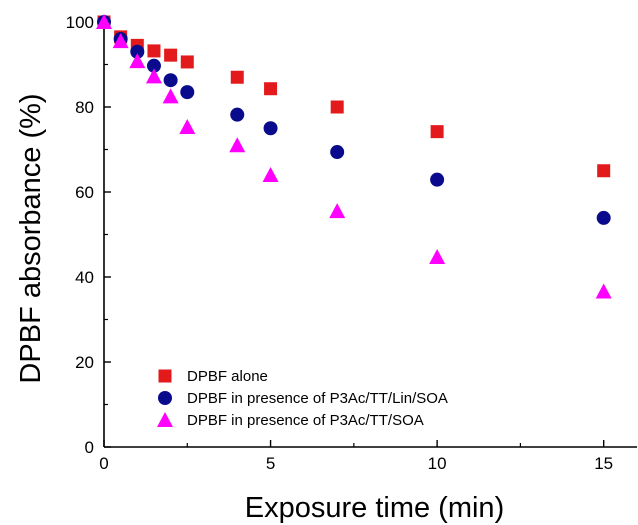 This screenshot has height=525, width=638. Describe the element at coordinates (84, 192) in the screenshot. I see `y-tick-label: 60` at that location.